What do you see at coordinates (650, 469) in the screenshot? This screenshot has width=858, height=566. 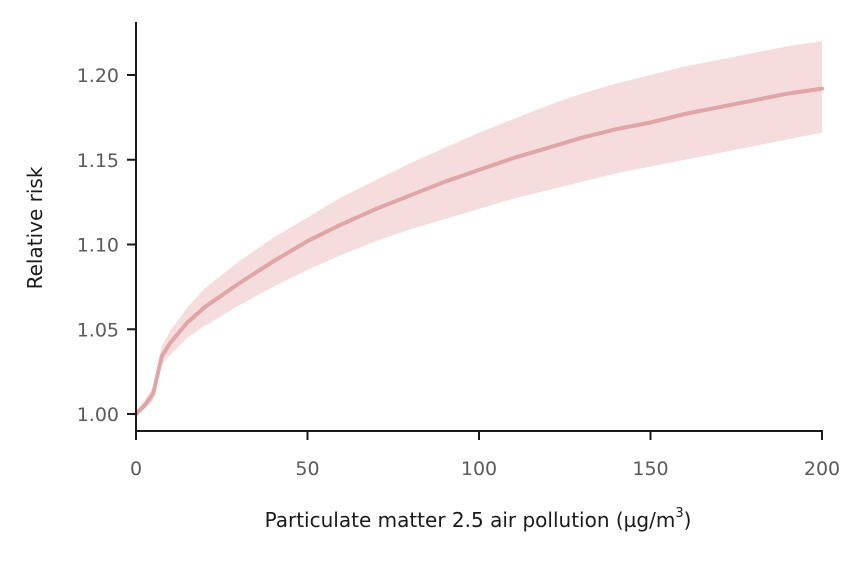 I see `x-tick-label: 150` at bounding box center [650, 469].